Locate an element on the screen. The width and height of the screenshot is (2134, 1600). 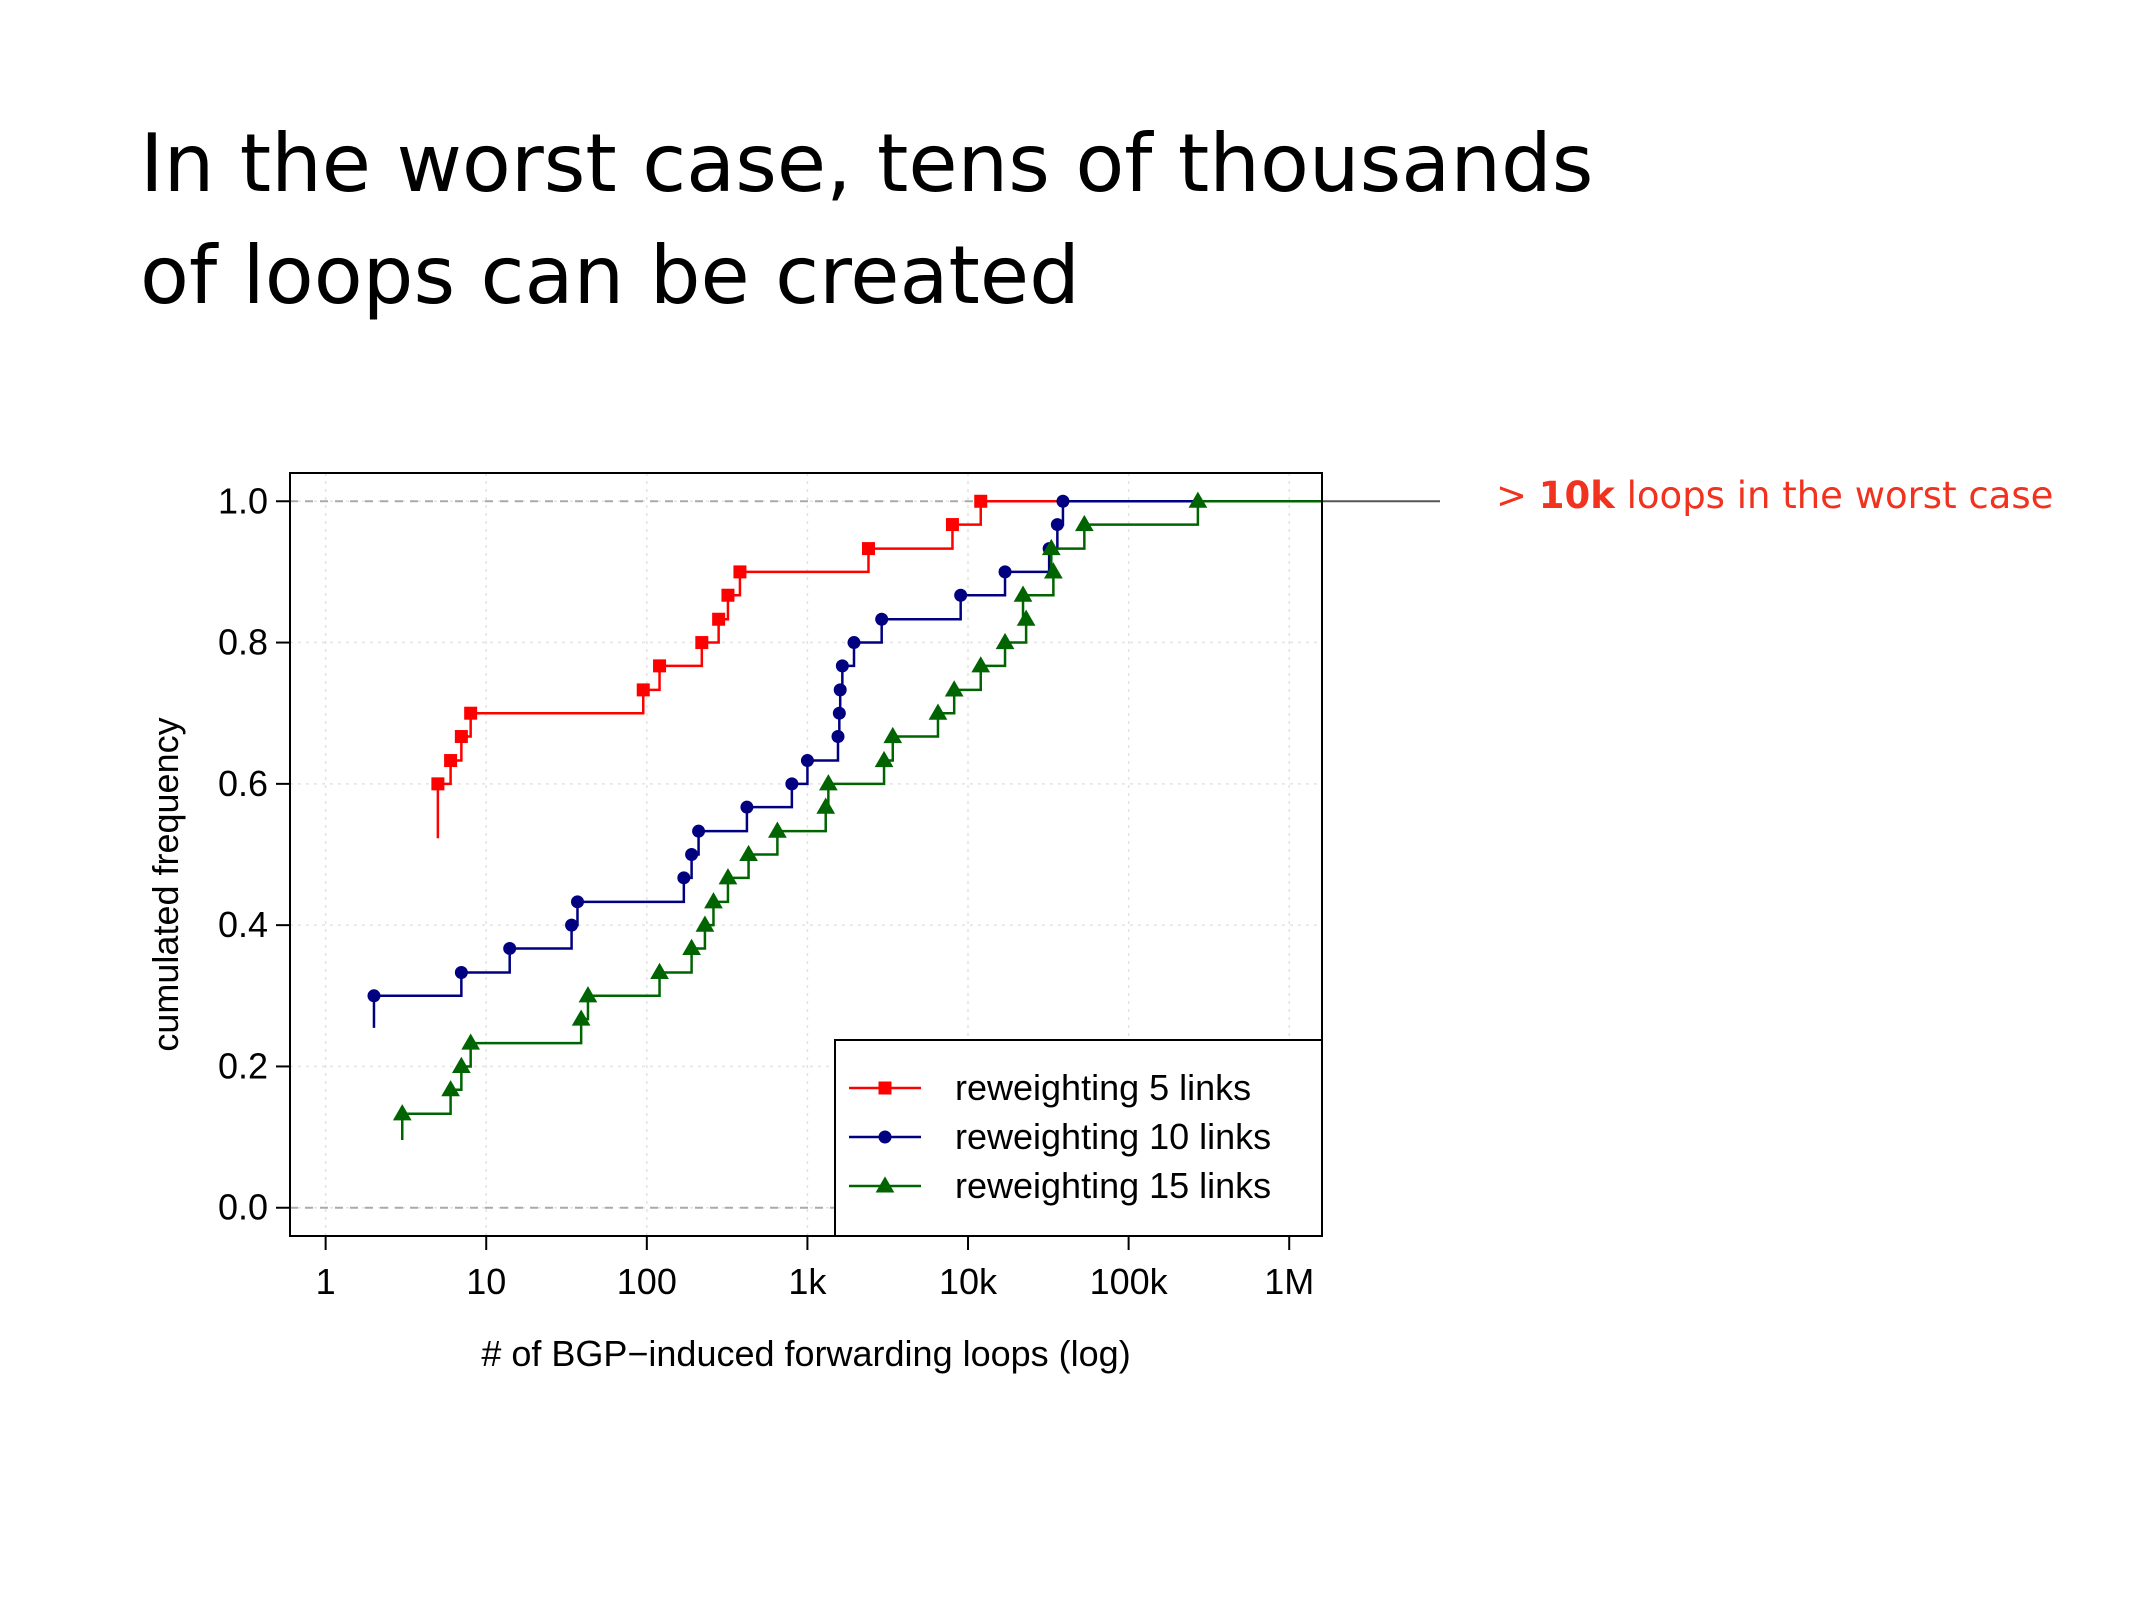
x-axis-label: # of BGP−induced forwarding loops (log) is located at coordinates (805, 1353).